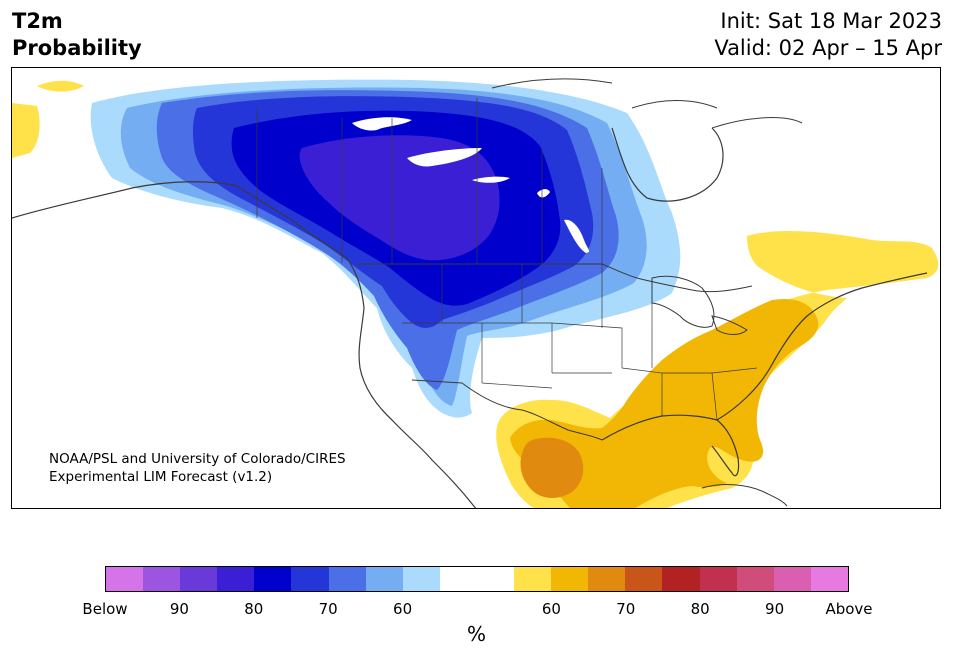  What do you see at coordinates (580, 342) in the screenshot?
I see `state-lines` at bounding box center [580, 342].